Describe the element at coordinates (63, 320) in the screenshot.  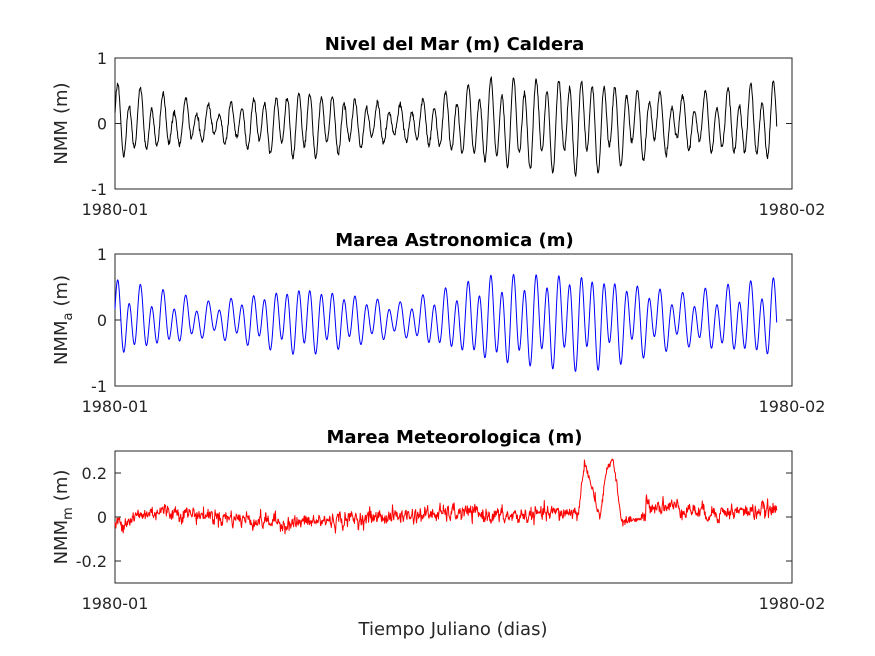
I see `y-axis-label: NMMa(m)` at that location.